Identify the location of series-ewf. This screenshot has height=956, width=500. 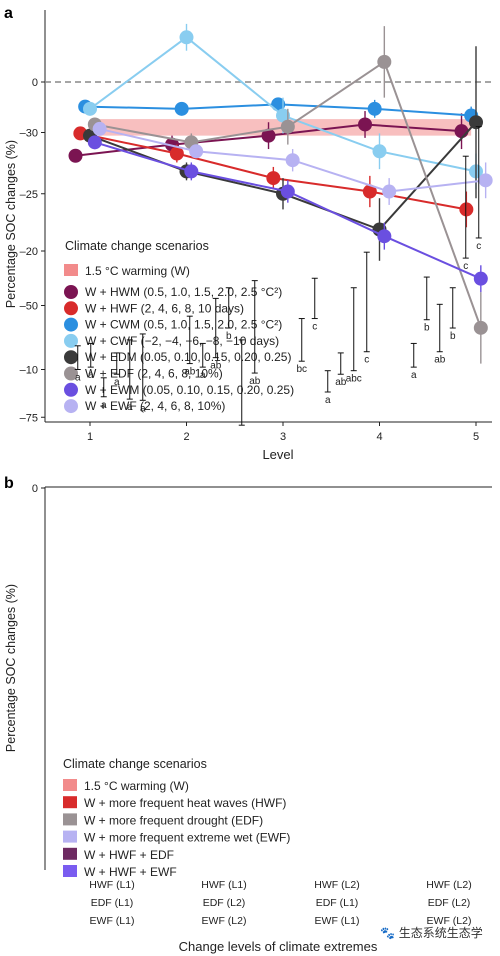
(292, 163).